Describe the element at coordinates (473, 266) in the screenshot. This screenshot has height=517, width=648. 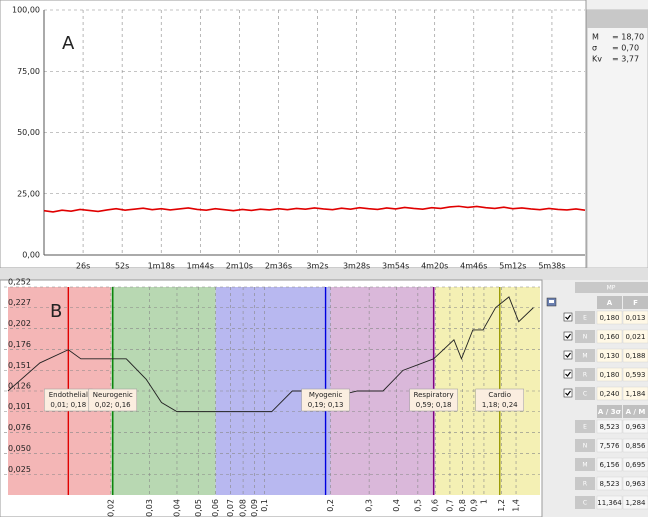
I see `x-tick-label: 4m46s` at that location.